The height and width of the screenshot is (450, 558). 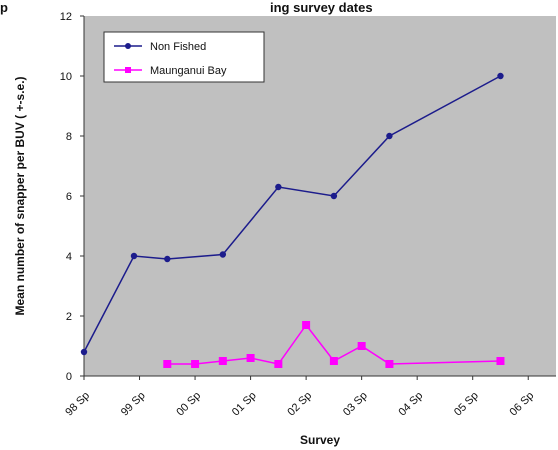 What do you see at coordinates (410, 404) in the screenshot?
I see `x-tick-label: 04 Sp` at bounding box center [410, 404].